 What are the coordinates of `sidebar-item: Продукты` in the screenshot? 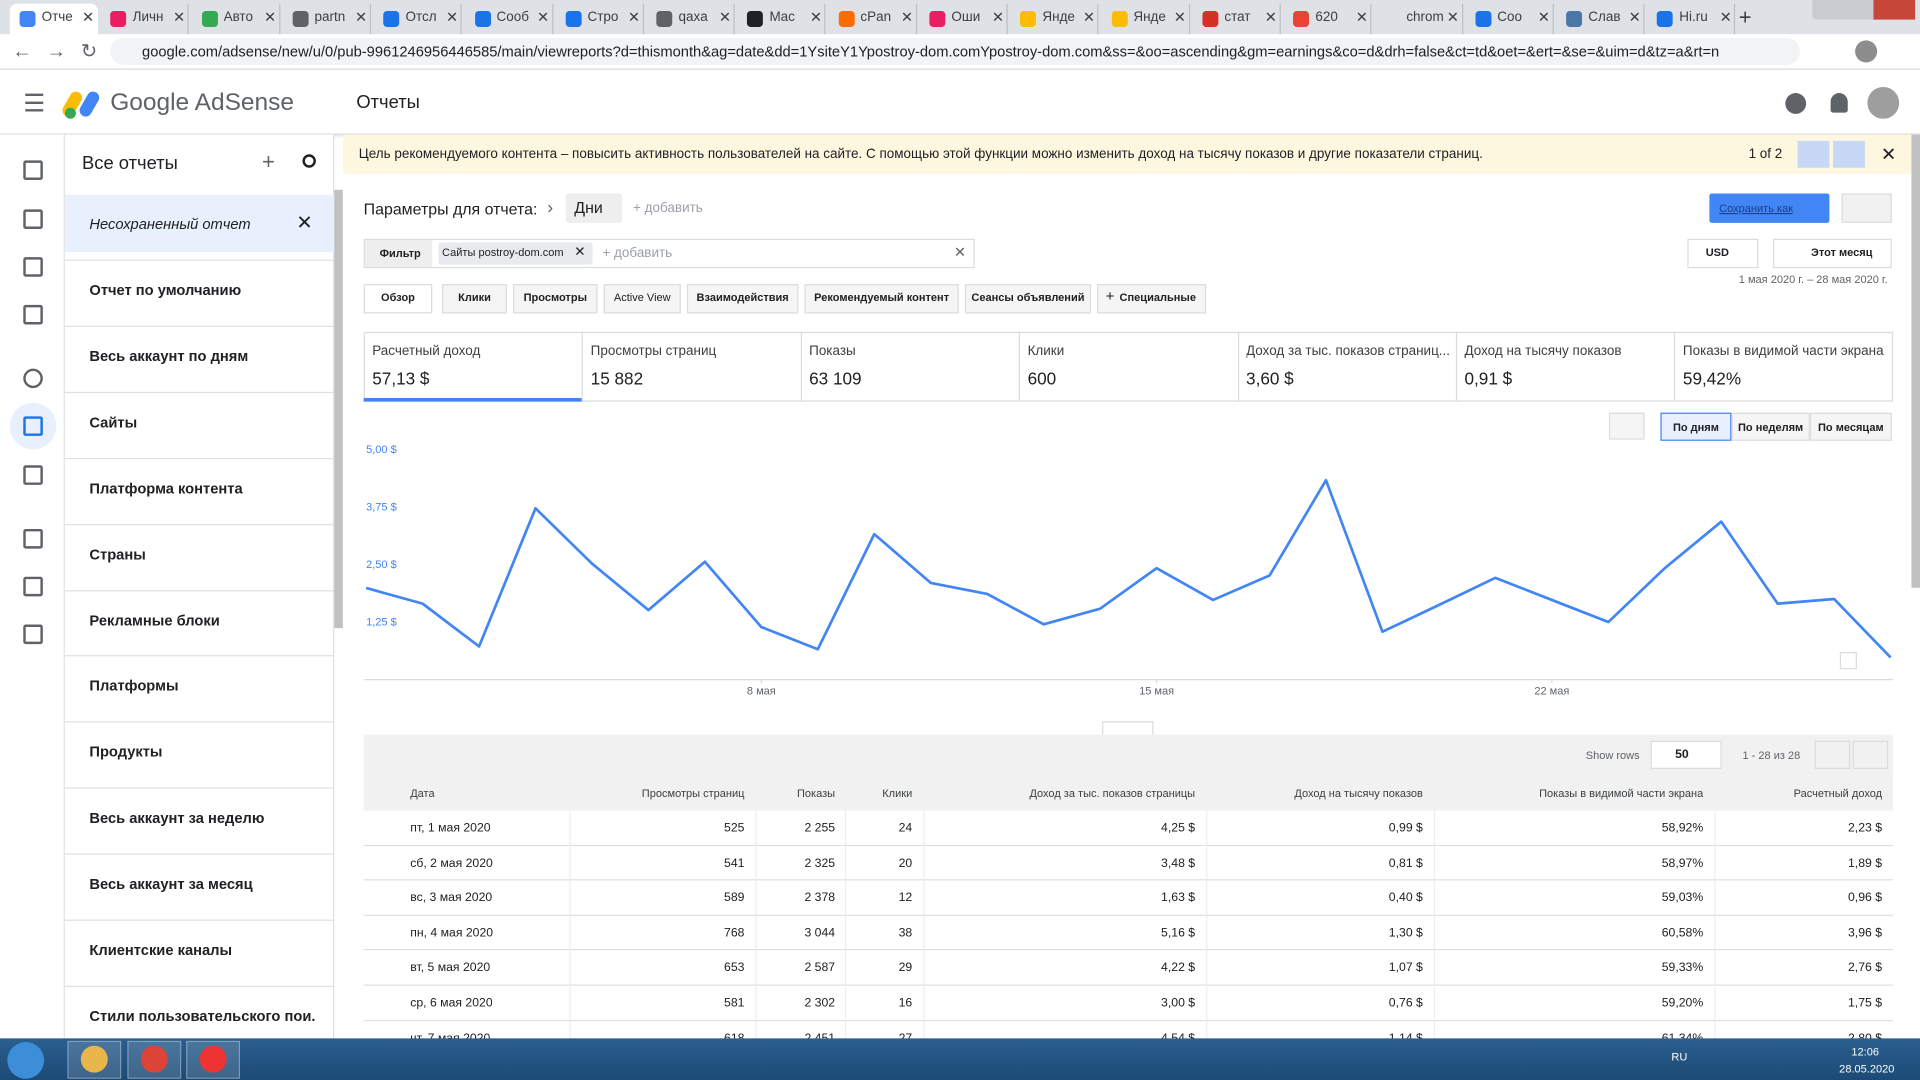 It's located at (202, 752).